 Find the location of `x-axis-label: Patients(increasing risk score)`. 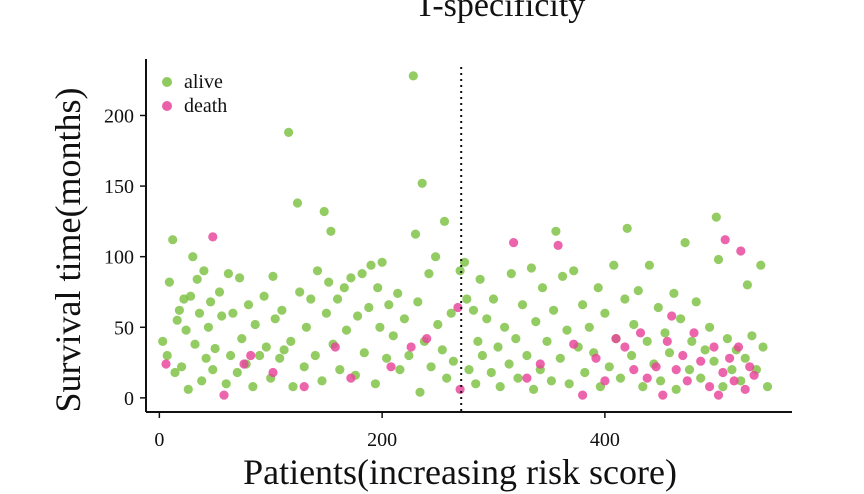

x-axis-label: Patients(increasing risk score) is located at coordinates (460, 472).